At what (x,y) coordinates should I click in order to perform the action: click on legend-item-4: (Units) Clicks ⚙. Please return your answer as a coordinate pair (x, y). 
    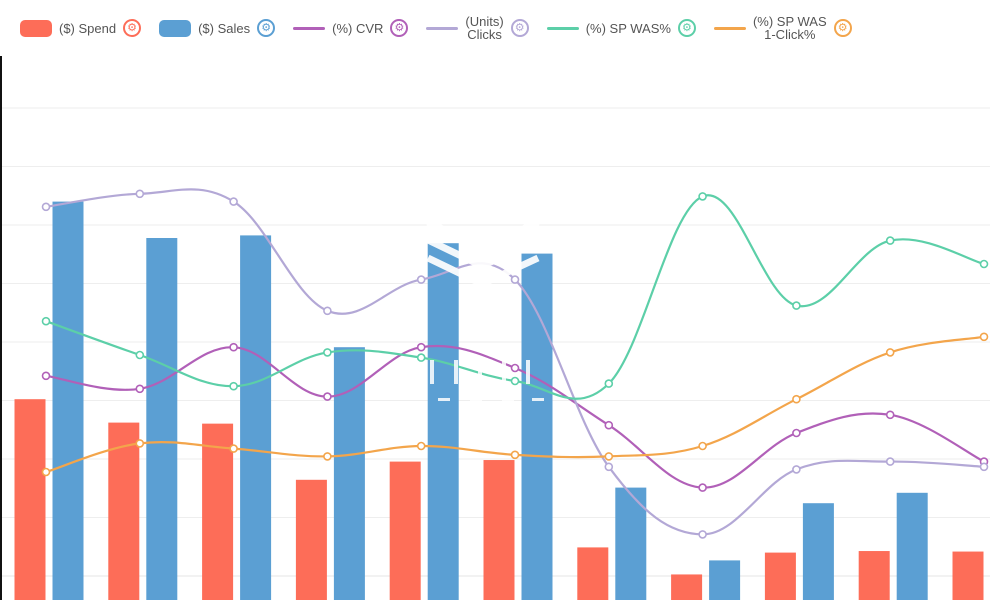
    Looking at the image, I should click on (477, 28).